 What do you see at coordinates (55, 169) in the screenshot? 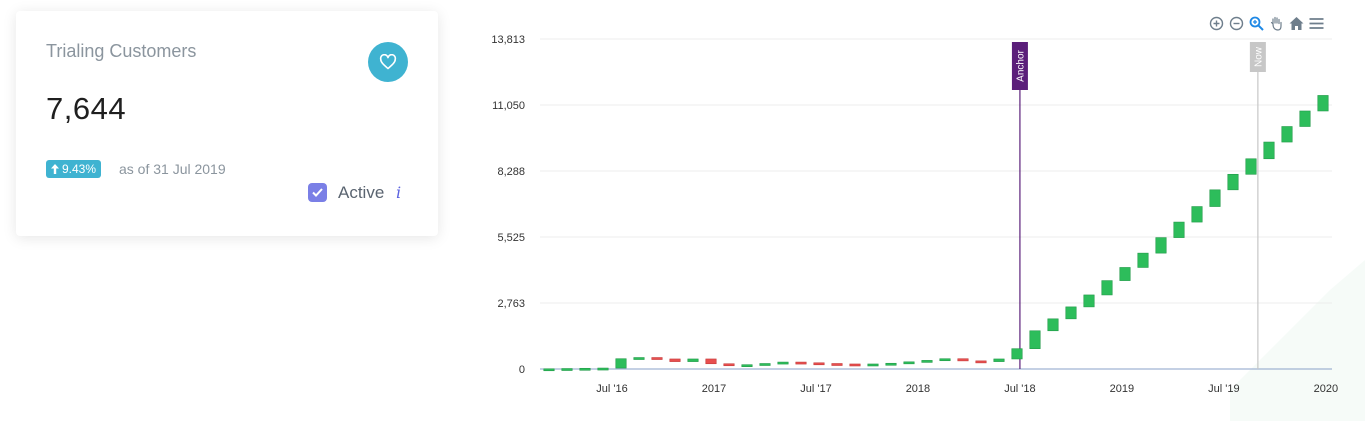
I see `arrow-up-icon` at bounding box center [55, 169].